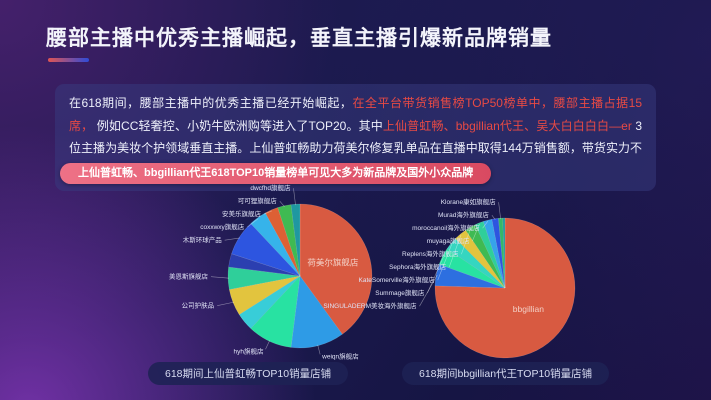  I want to click on pie-slice-label: 公司护肤品, so click(198, 305).